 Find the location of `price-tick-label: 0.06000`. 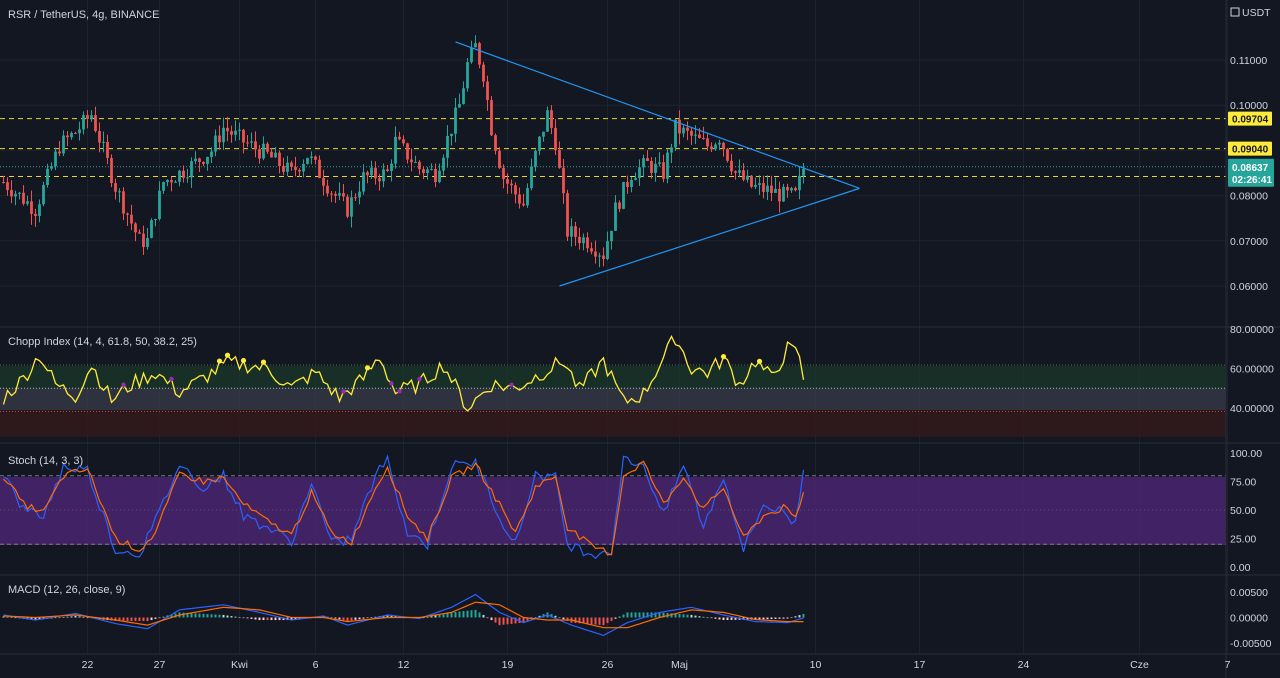

price-tick-label: 0.06000 is located at coordinates (1249, 287).